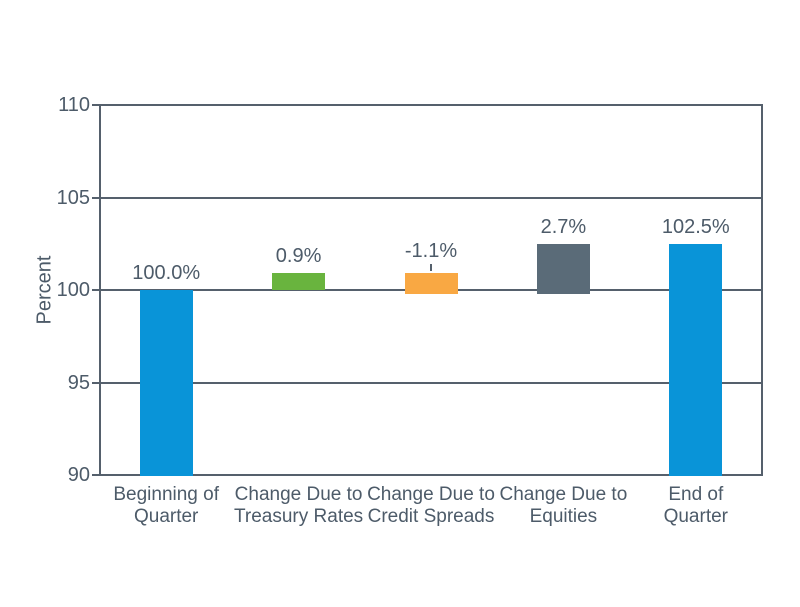 The image size is (800, 607). Describe the element at coordinates (298, 256) in the screenshot. I see `bar-value-label-change-treasury-rates: 0.9%` at that location.